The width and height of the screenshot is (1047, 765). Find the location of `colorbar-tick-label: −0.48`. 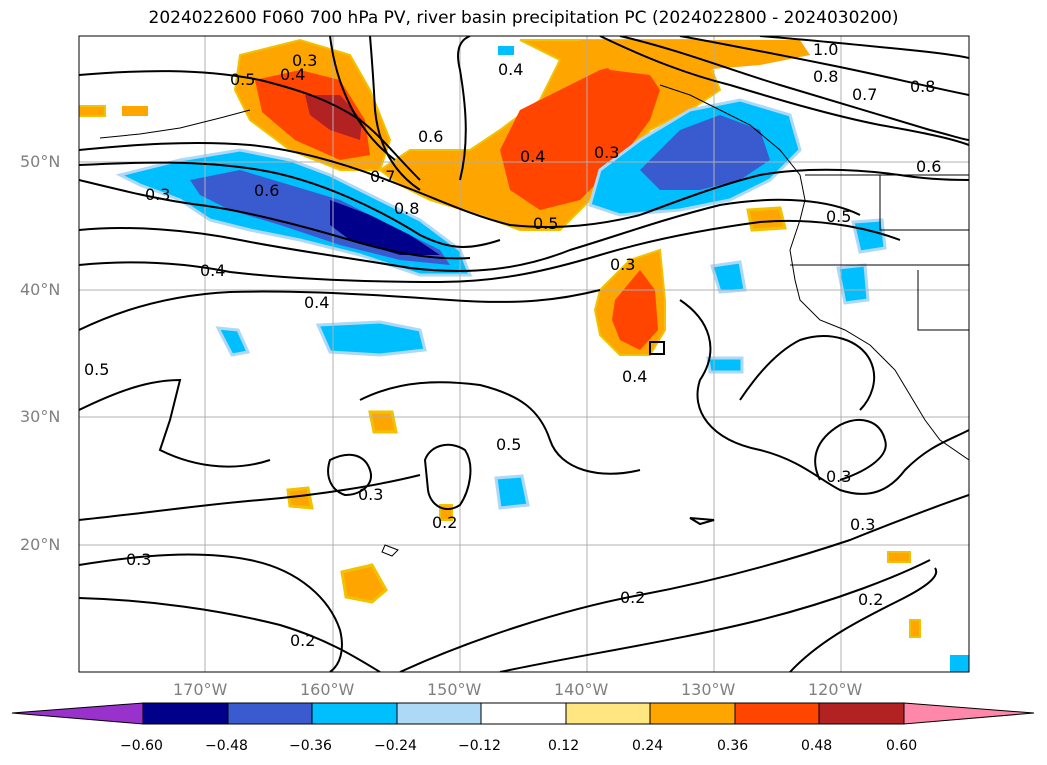

colorbar-tick-label: −0.48 is located at coordinates (226, 746).